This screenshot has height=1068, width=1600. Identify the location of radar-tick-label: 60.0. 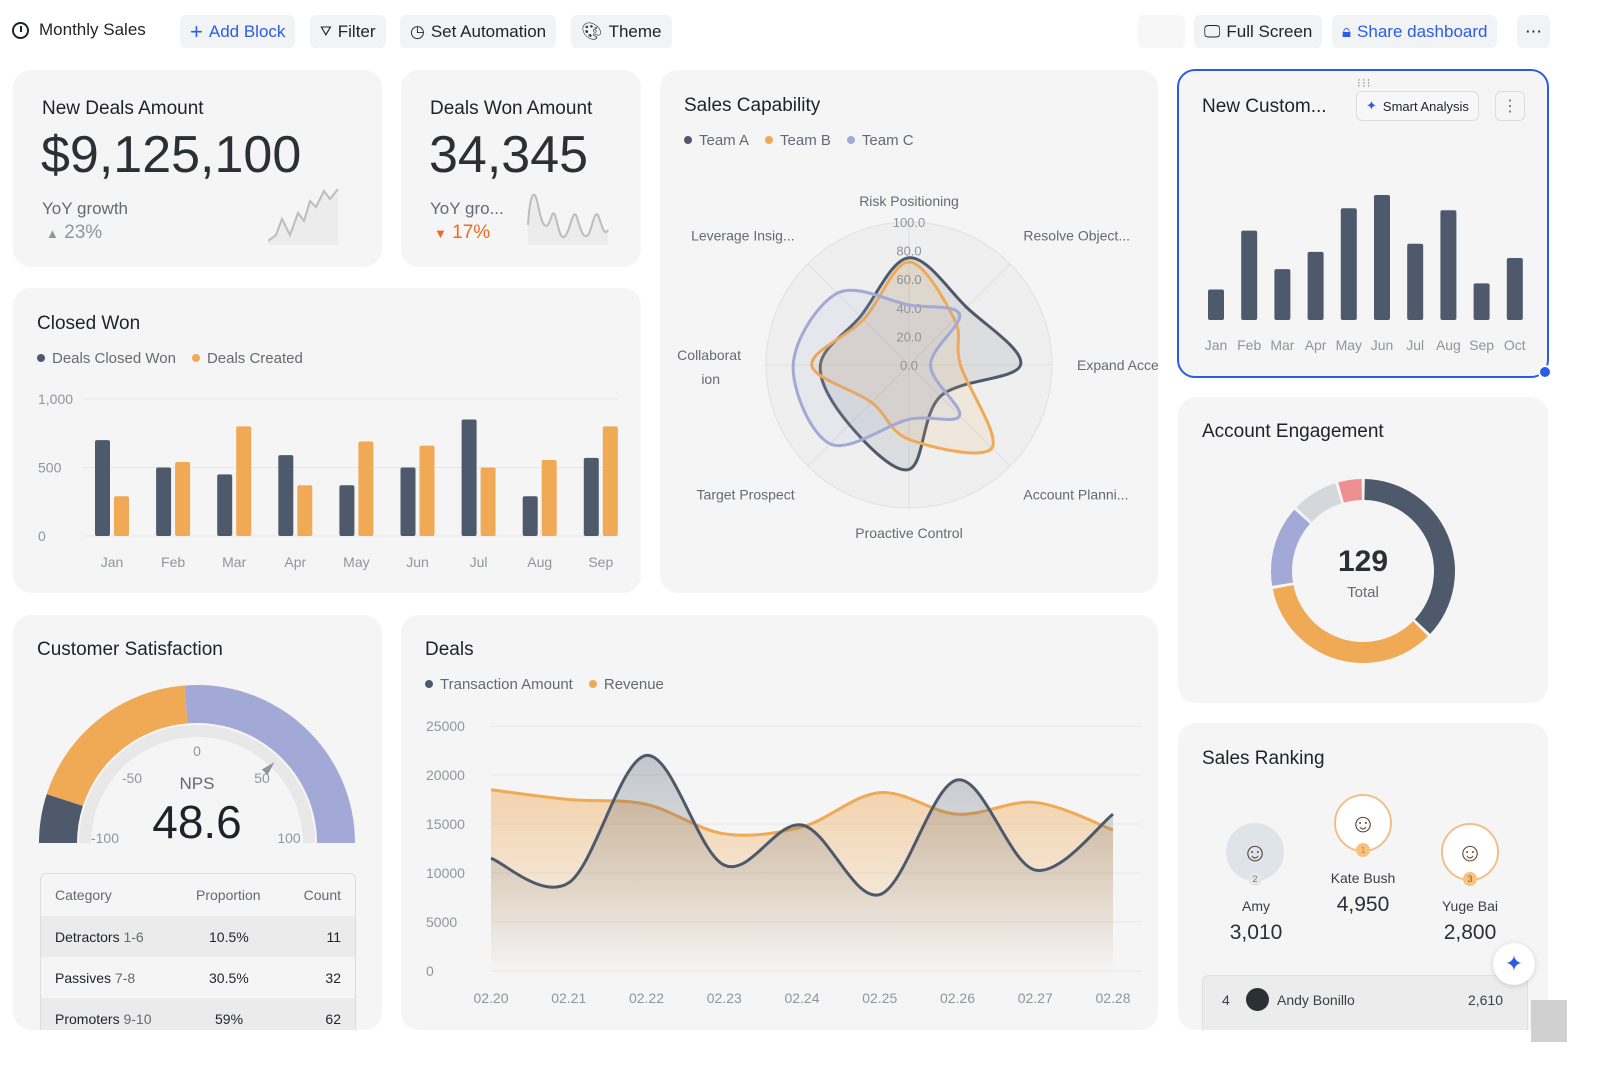
(908, 279).